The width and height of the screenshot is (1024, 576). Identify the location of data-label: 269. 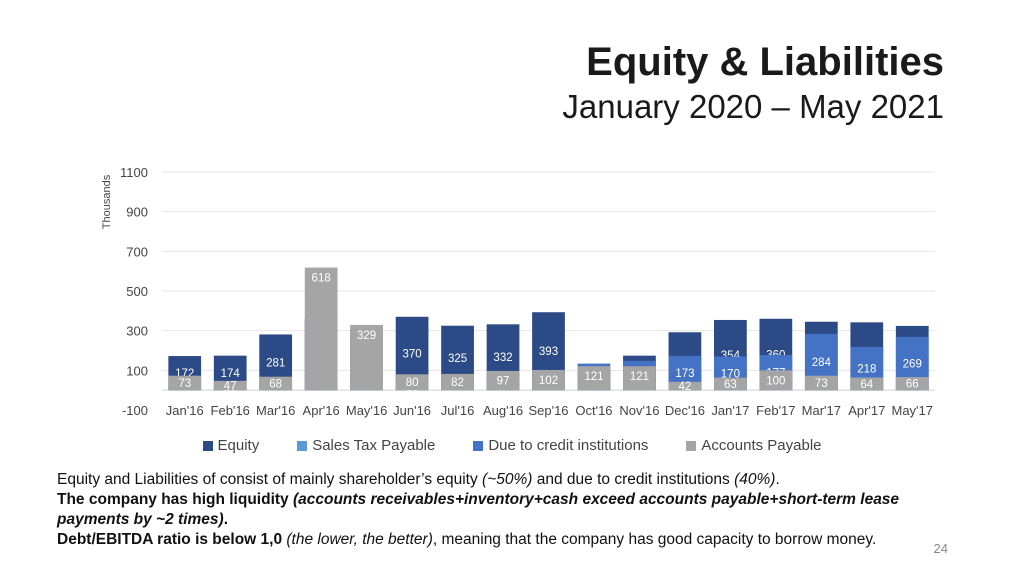
(912, 364).